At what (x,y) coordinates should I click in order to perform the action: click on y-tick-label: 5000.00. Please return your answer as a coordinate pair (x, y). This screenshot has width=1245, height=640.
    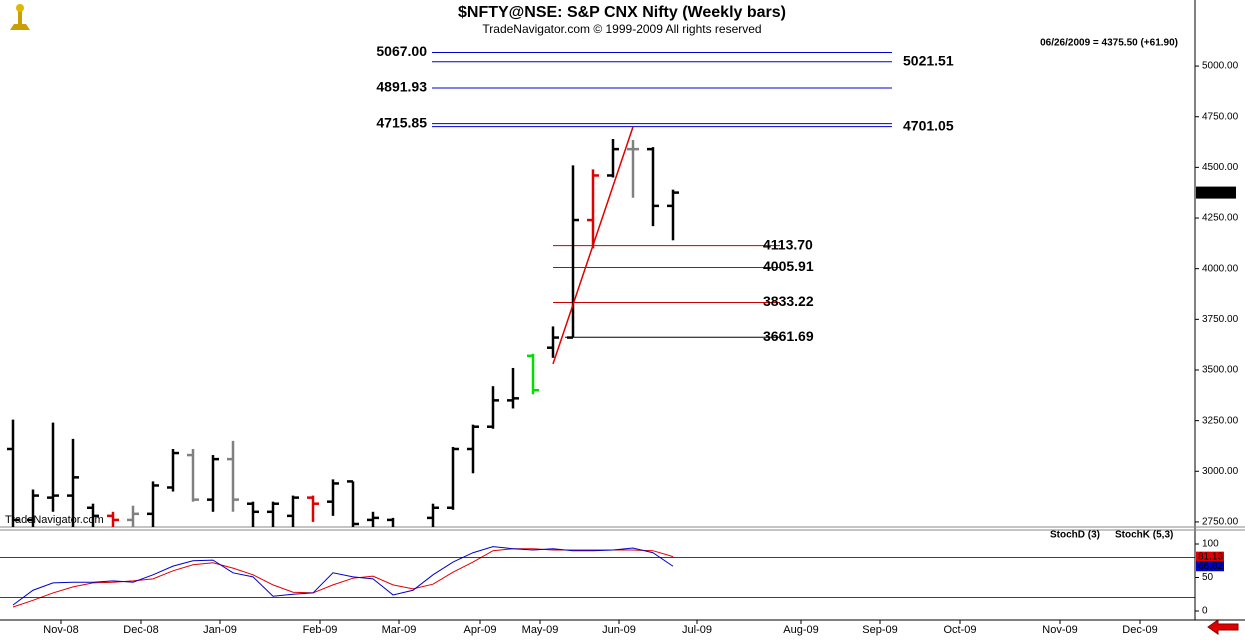
    Looking at the image, I should click on (1220, 66).